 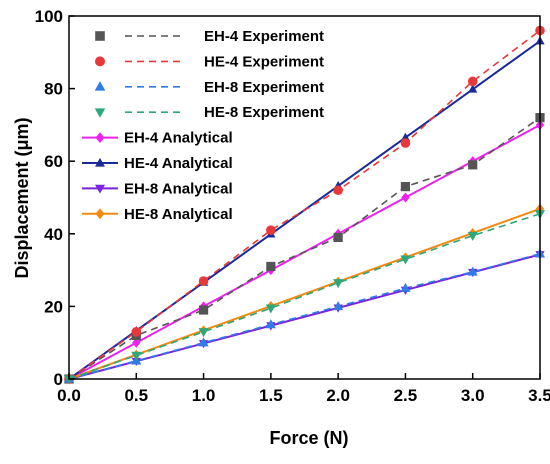 I want to click on x-tick-label: 0.0, so click(x=69, y=395).